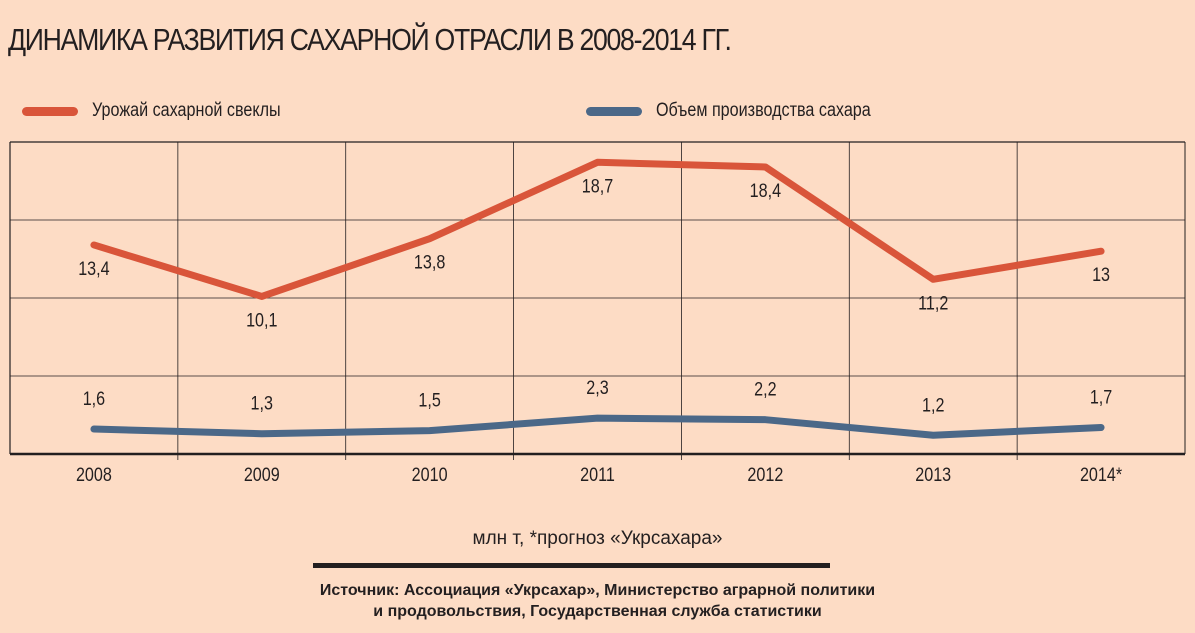  What do you see at coordinates (933, 303) in the screenshot?
I see `data-label: 11,2` at bounding box center [933, 303].